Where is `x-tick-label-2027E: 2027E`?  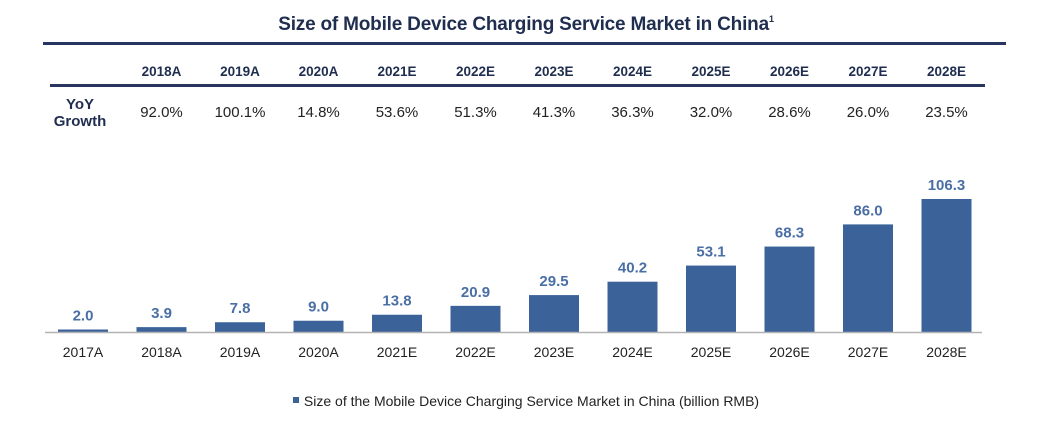
x-tick-label-2027E: 2027E is located at coordinates (868, 352).